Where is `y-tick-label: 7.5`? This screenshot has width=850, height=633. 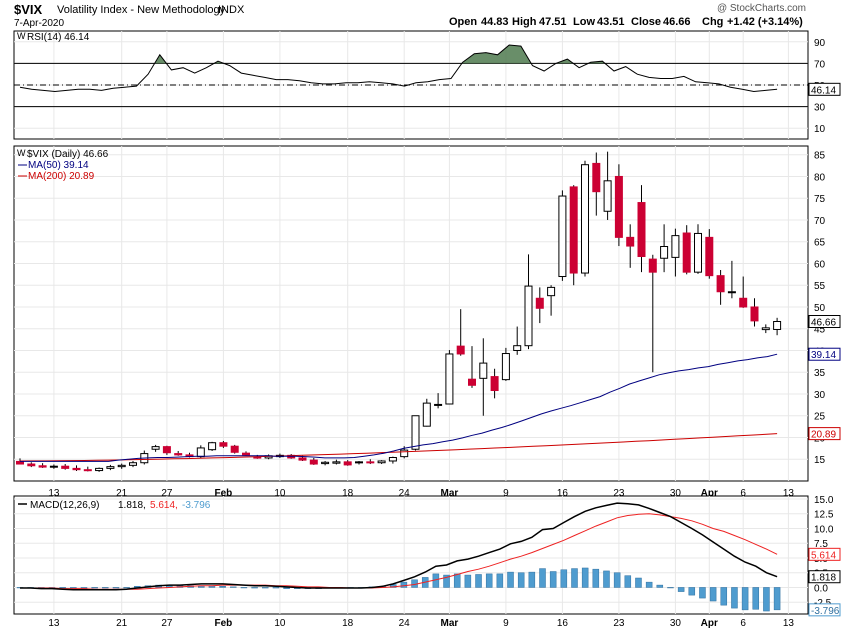 y-tick-label: 7.5 is located at coordinates (821, 544).